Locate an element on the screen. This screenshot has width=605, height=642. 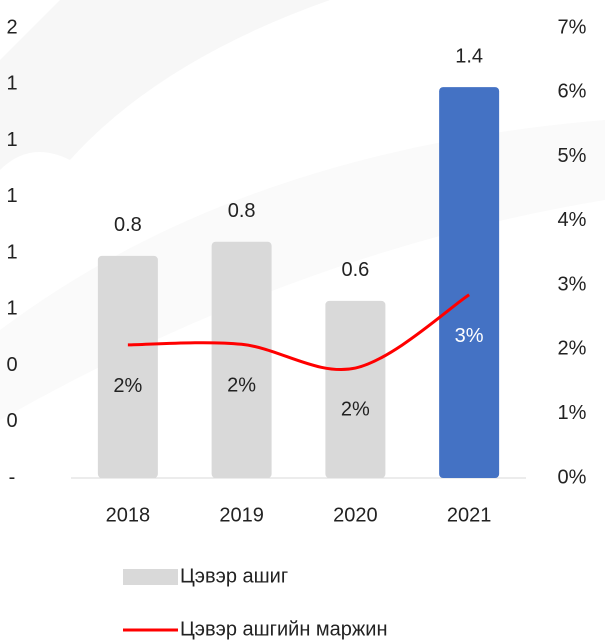
x-tick-label: 2019 is located at coordinates (241, 515).